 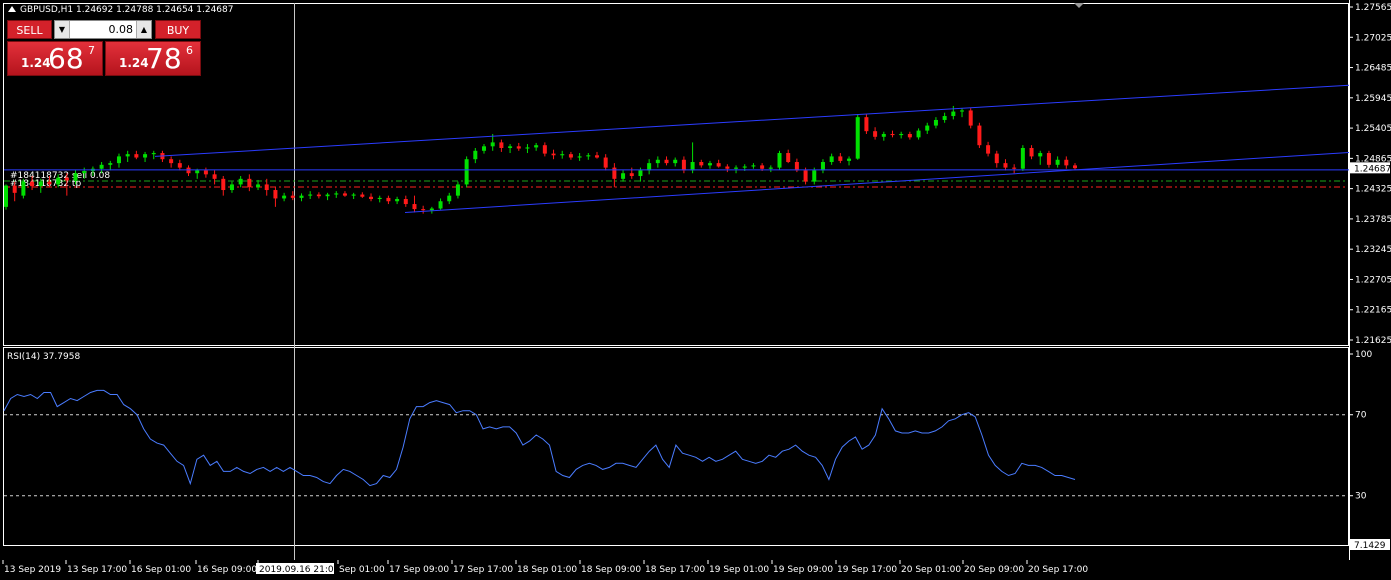 I want to click on price-tick-label: 1.22165, so click(x=1373, y=311).